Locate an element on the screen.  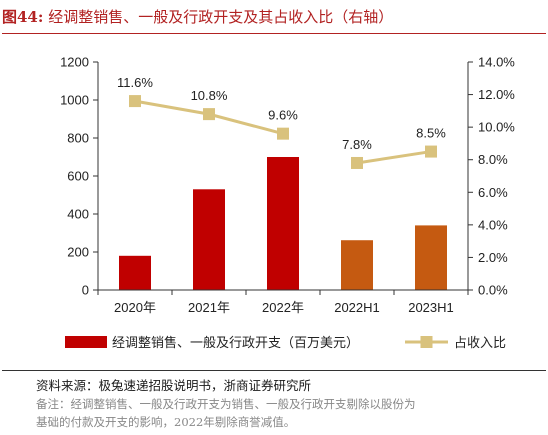
right-tick-label-4: 8.0% is located at coordinates (493, 159).